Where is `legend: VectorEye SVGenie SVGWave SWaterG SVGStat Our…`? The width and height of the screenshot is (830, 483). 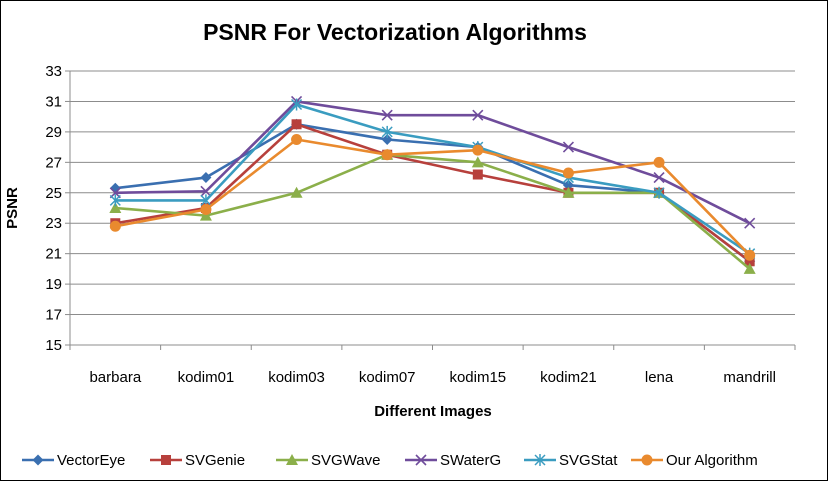 legend: VectorEye SVGenie SVGWave SWaterG SVGStat Our… is located at coordinates (390, 460).